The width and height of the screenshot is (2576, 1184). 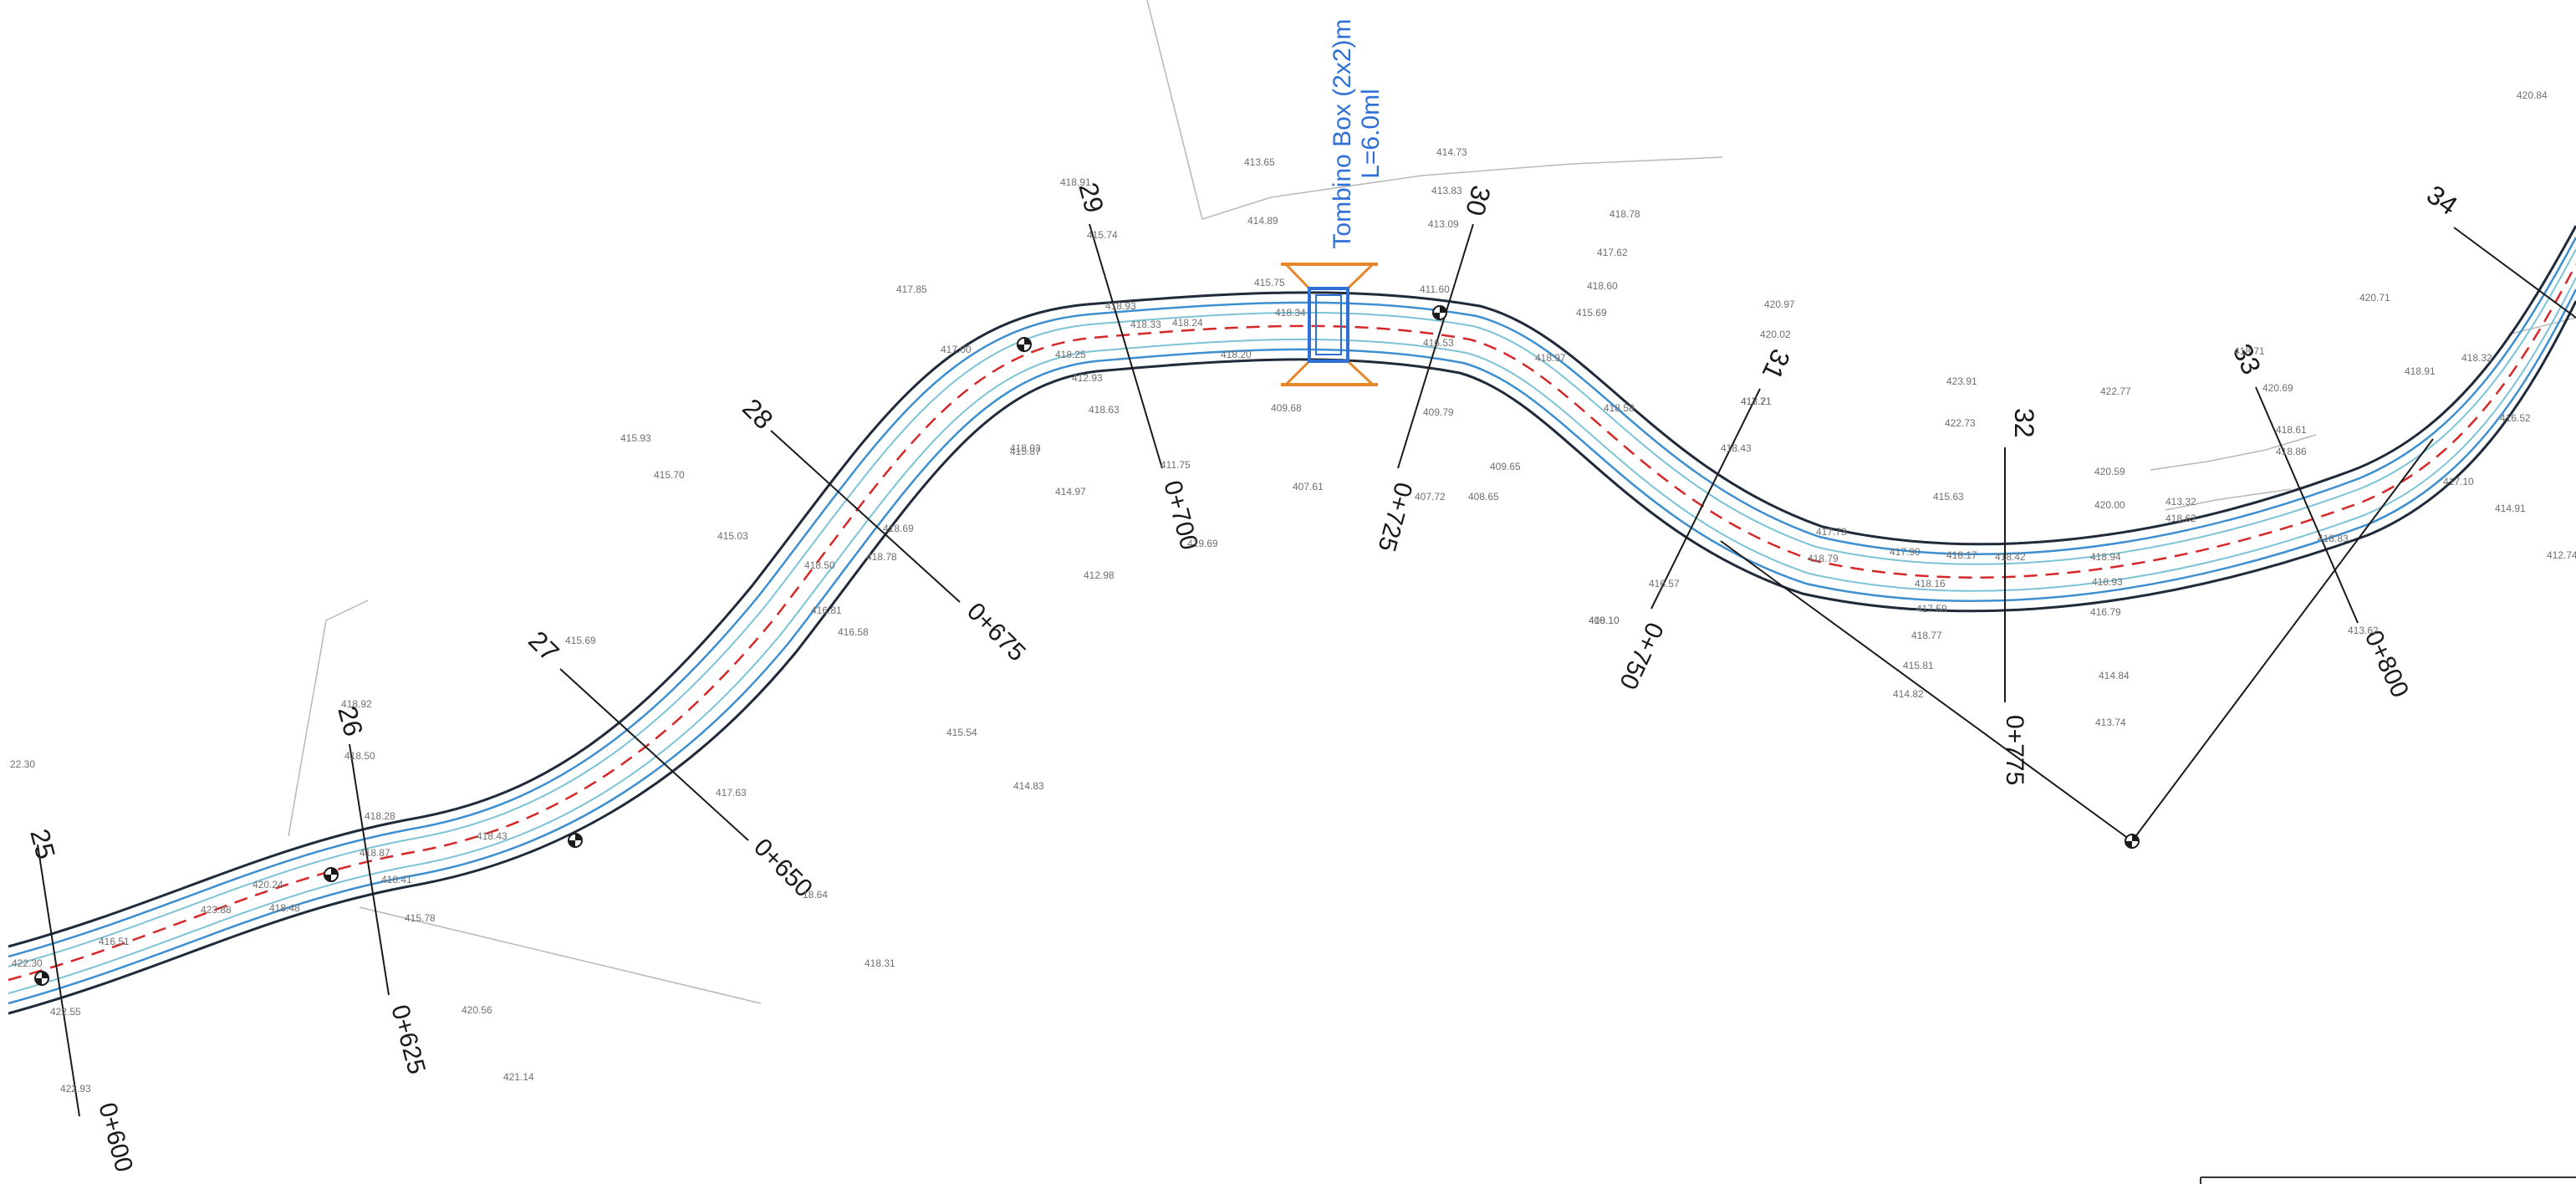 I want to click on elevation-label: 422.73, so click(x=1961, y=423).